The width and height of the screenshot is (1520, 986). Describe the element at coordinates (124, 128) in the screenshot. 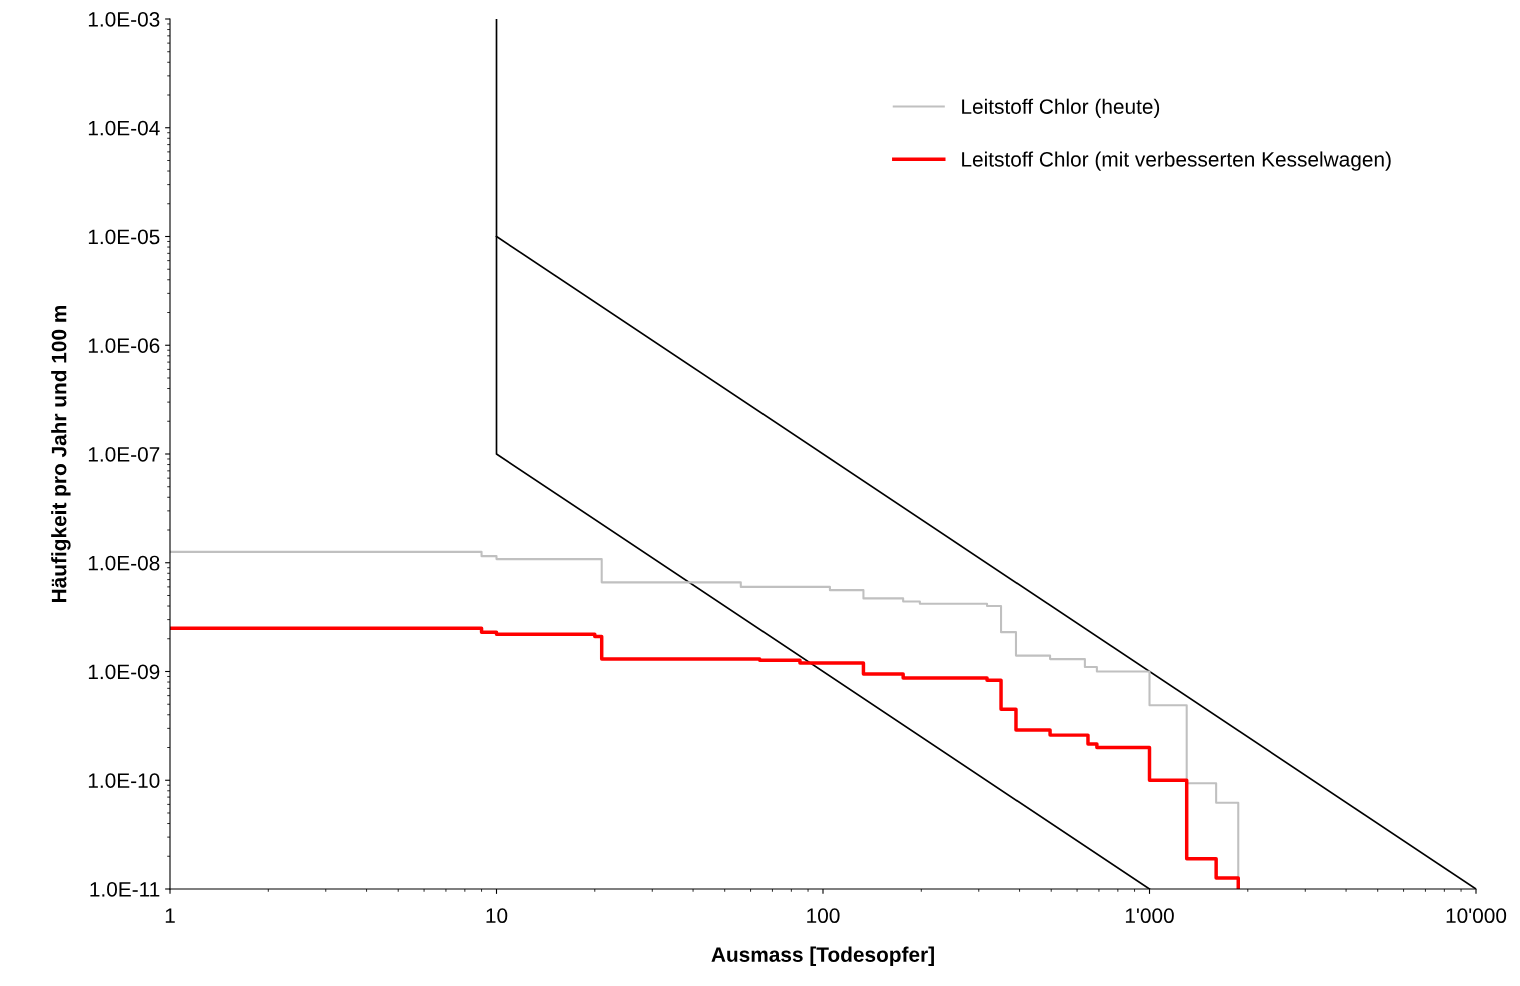

I see `y-tick-label: 1.0E-04` at that location.